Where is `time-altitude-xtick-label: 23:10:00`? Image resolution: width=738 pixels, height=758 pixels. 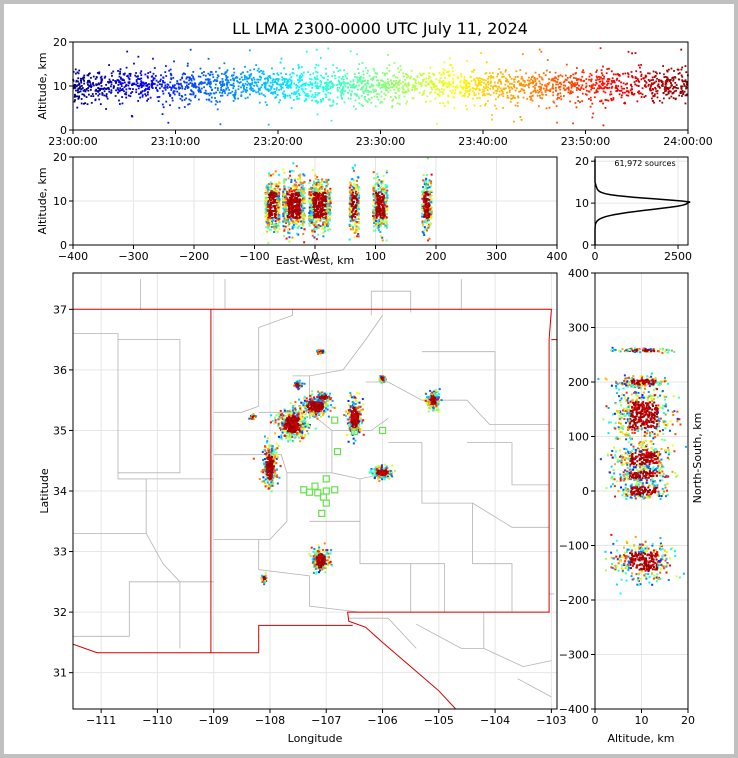
time-altitude-xtick-label: 23:10:00 is located at coordinates (175, 141).